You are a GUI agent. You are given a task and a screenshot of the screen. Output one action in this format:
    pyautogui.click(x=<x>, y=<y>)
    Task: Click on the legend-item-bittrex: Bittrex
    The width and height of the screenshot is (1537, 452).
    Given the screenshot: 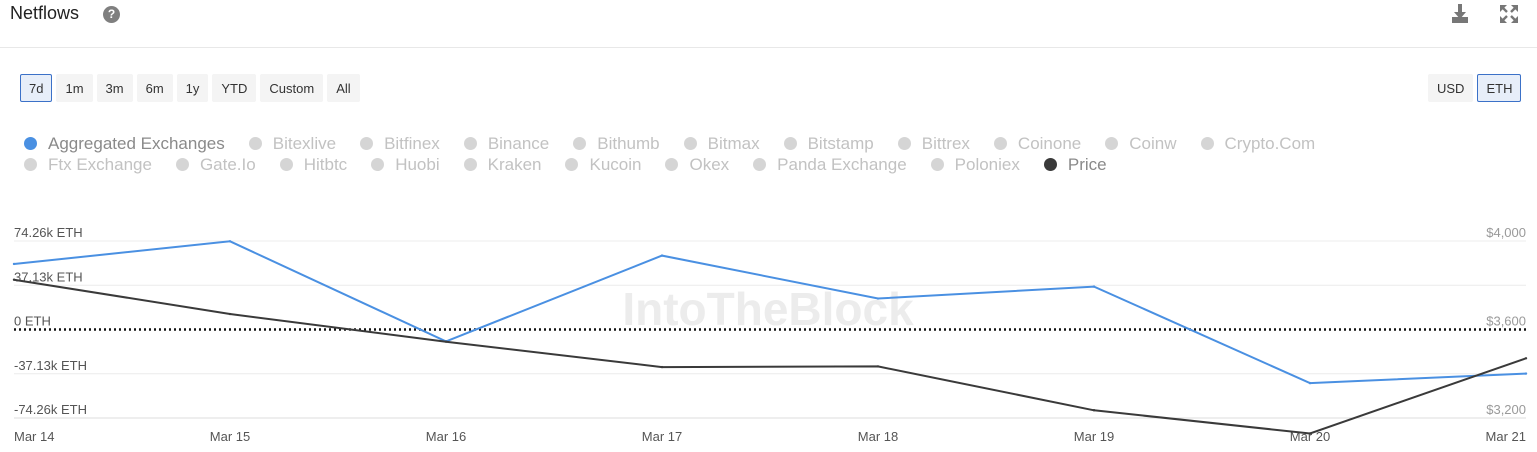 What is the action you would take?
    pyautogui.click(x=933, y=143)
    